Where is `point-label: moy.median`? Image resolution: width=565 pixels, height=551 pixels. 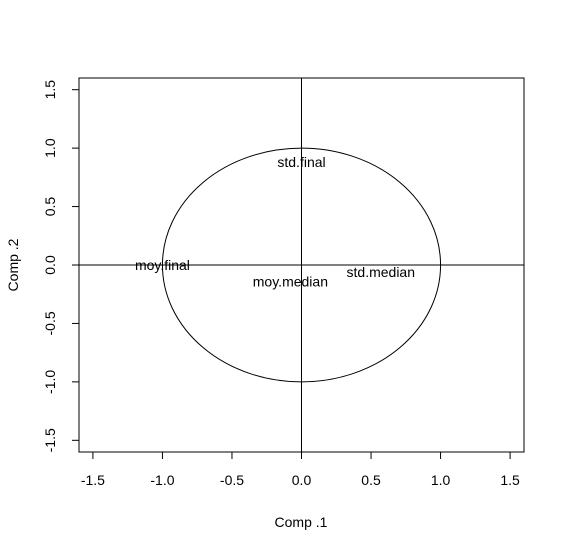
point-label: moy.median is located at coordinates (290, 281).